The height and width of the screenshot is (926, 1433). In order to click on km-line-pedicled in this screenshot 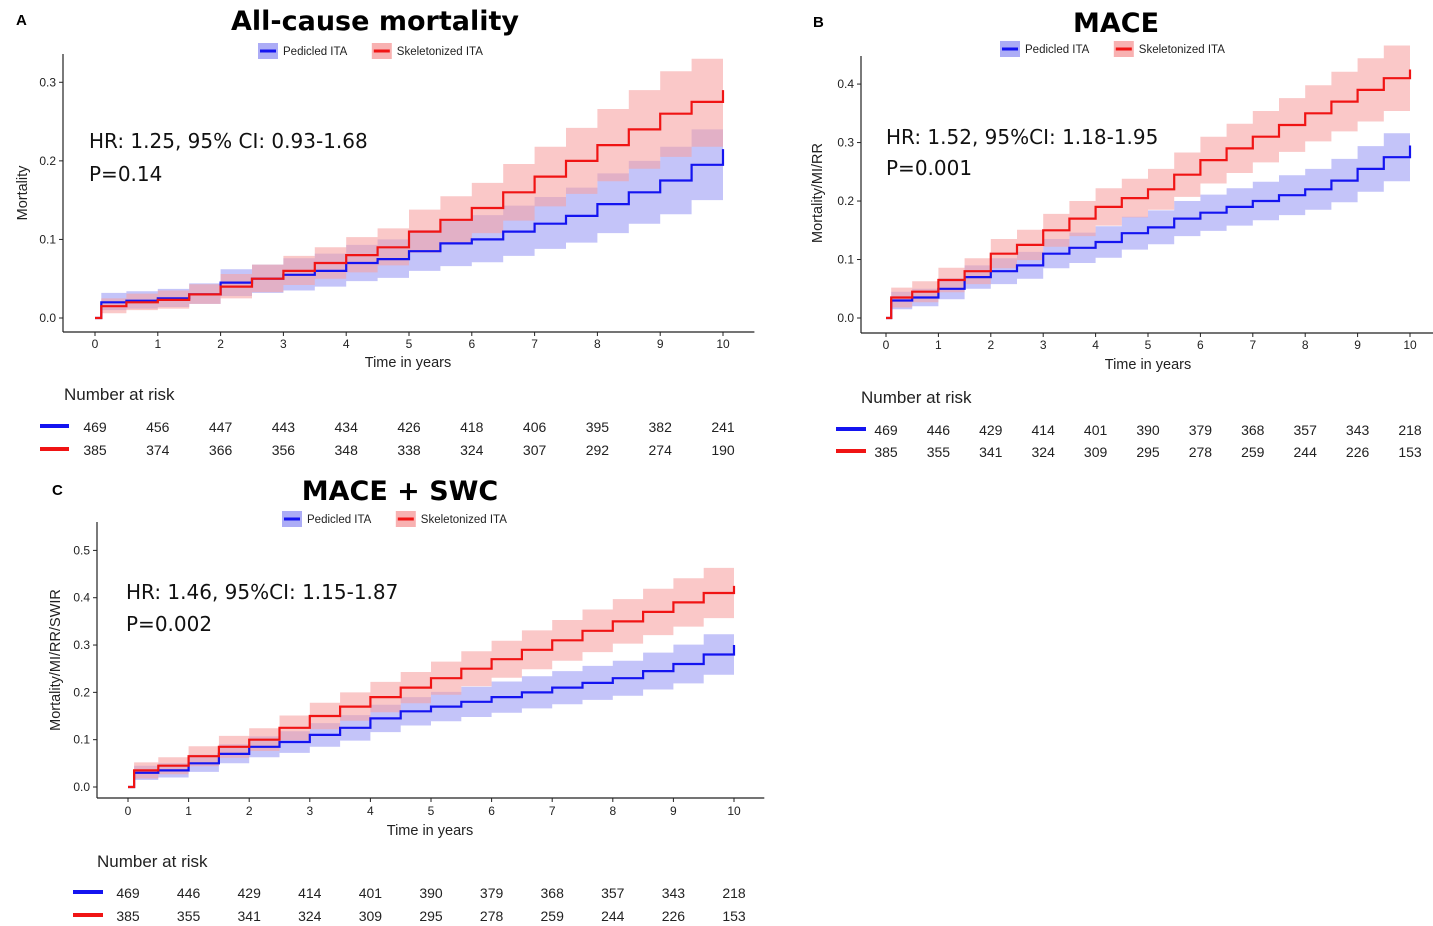, I will do `click(1149, 232)`.